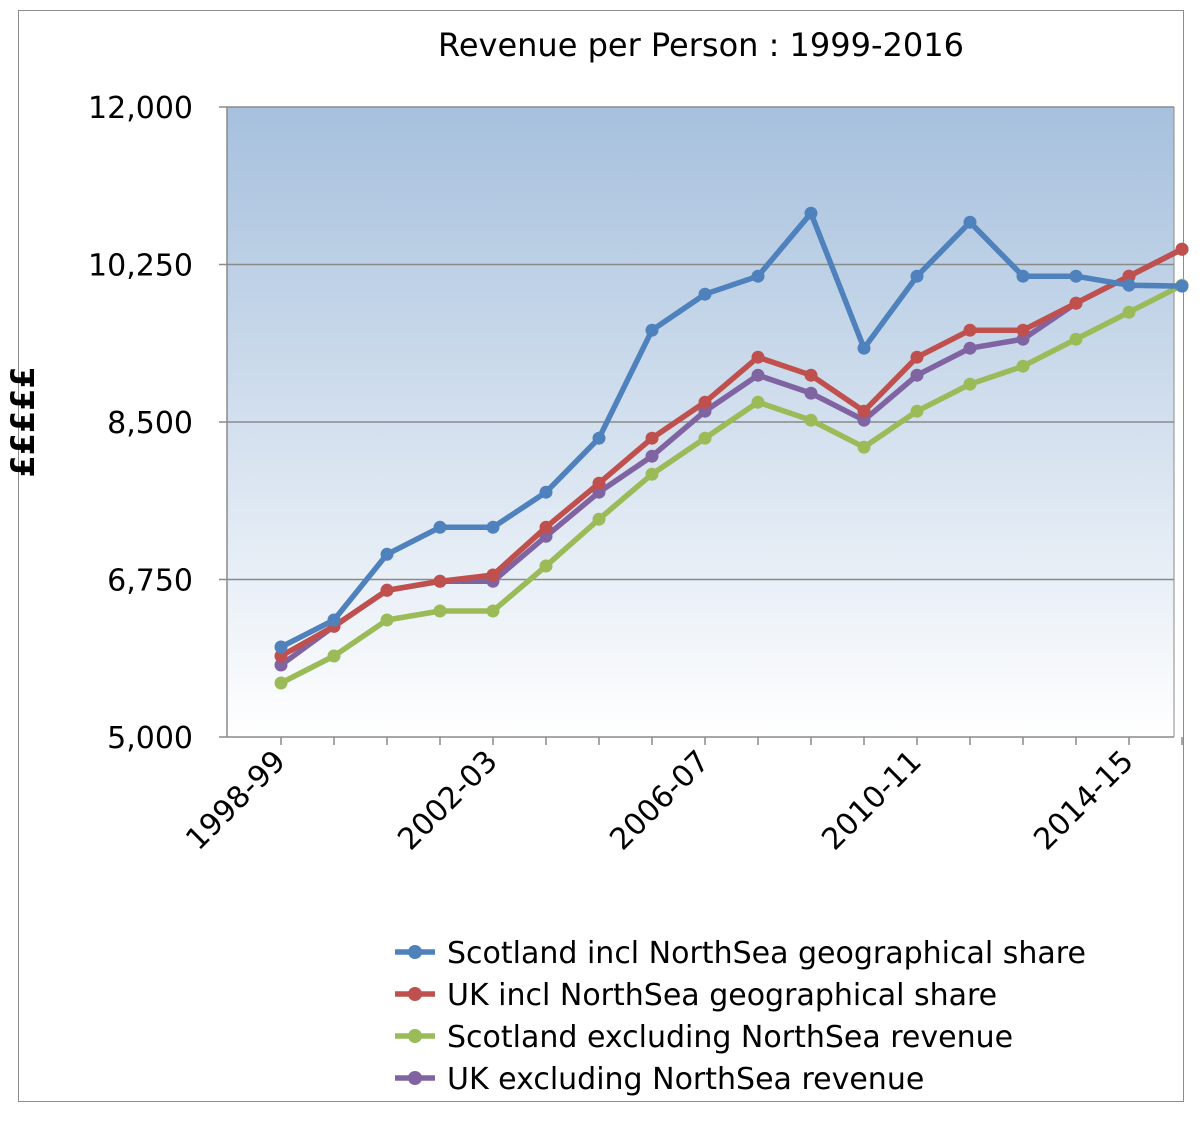  I want to click on legend-item: Scotland excluding NorthSea revenue, so click(704, 1037).